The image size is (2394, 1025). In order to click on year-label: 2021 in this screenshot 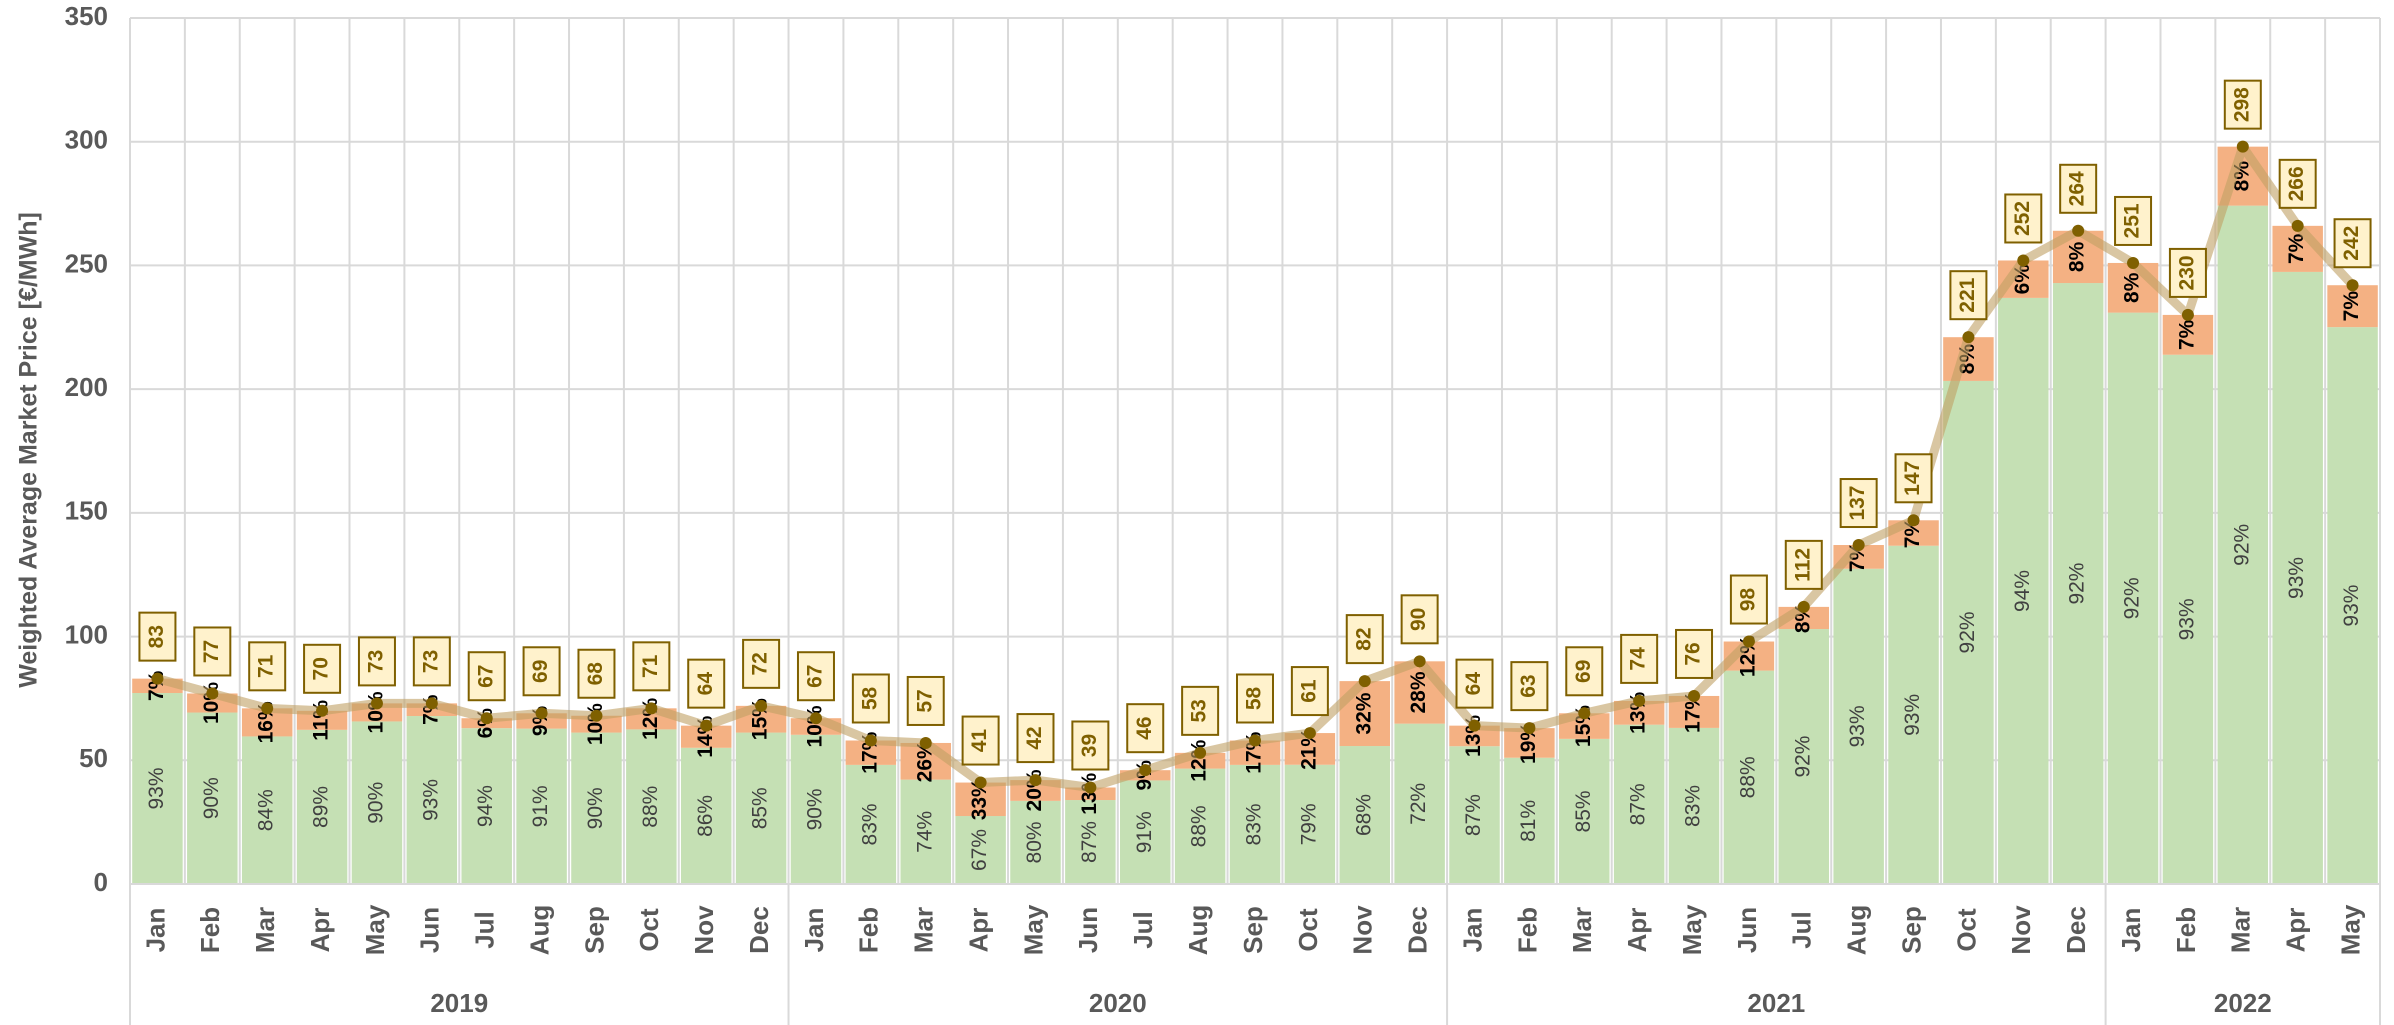, I will do `click(1776, 1003)`.